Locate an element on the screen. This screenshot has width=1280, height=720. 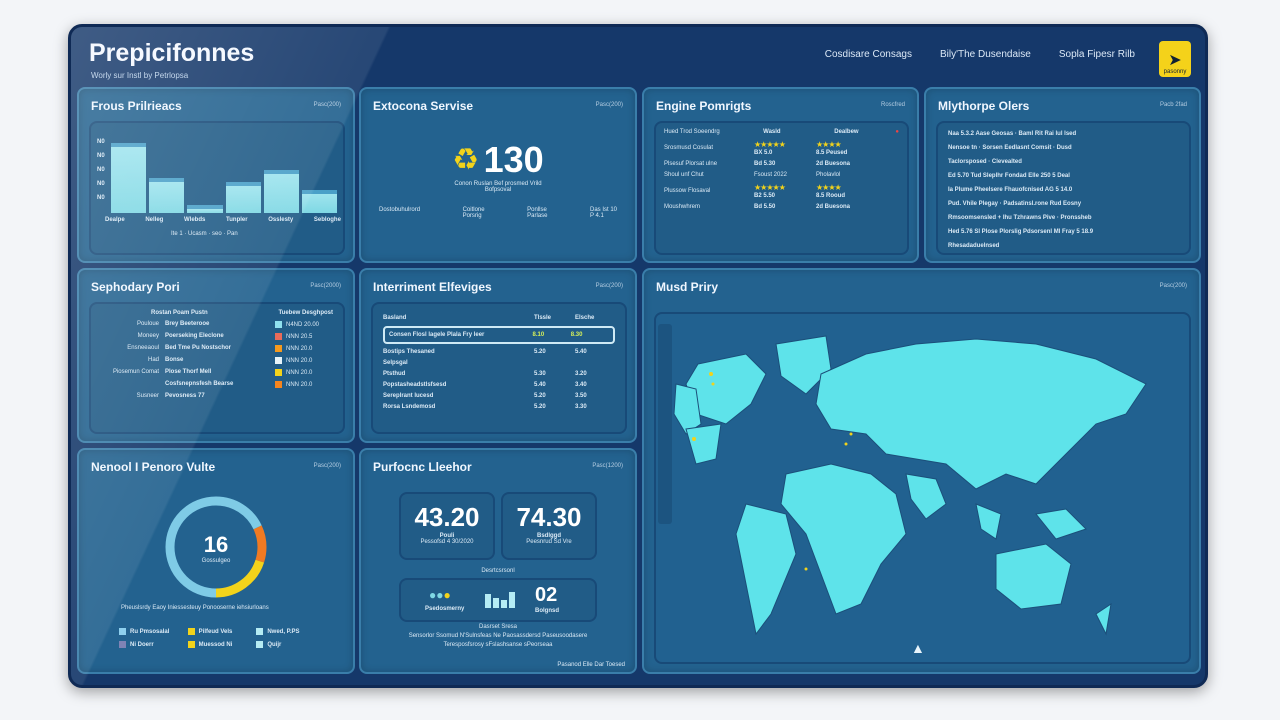
row-value: Pevosness 77 is located at coordinates (185, 396).